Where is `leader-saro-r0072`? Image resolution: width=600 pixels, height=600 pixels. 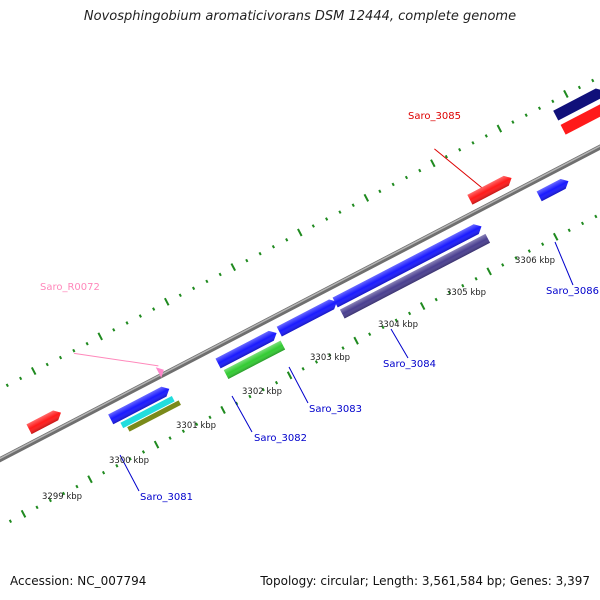 leader-saro-r0072 is located at coordinates (116, 359).